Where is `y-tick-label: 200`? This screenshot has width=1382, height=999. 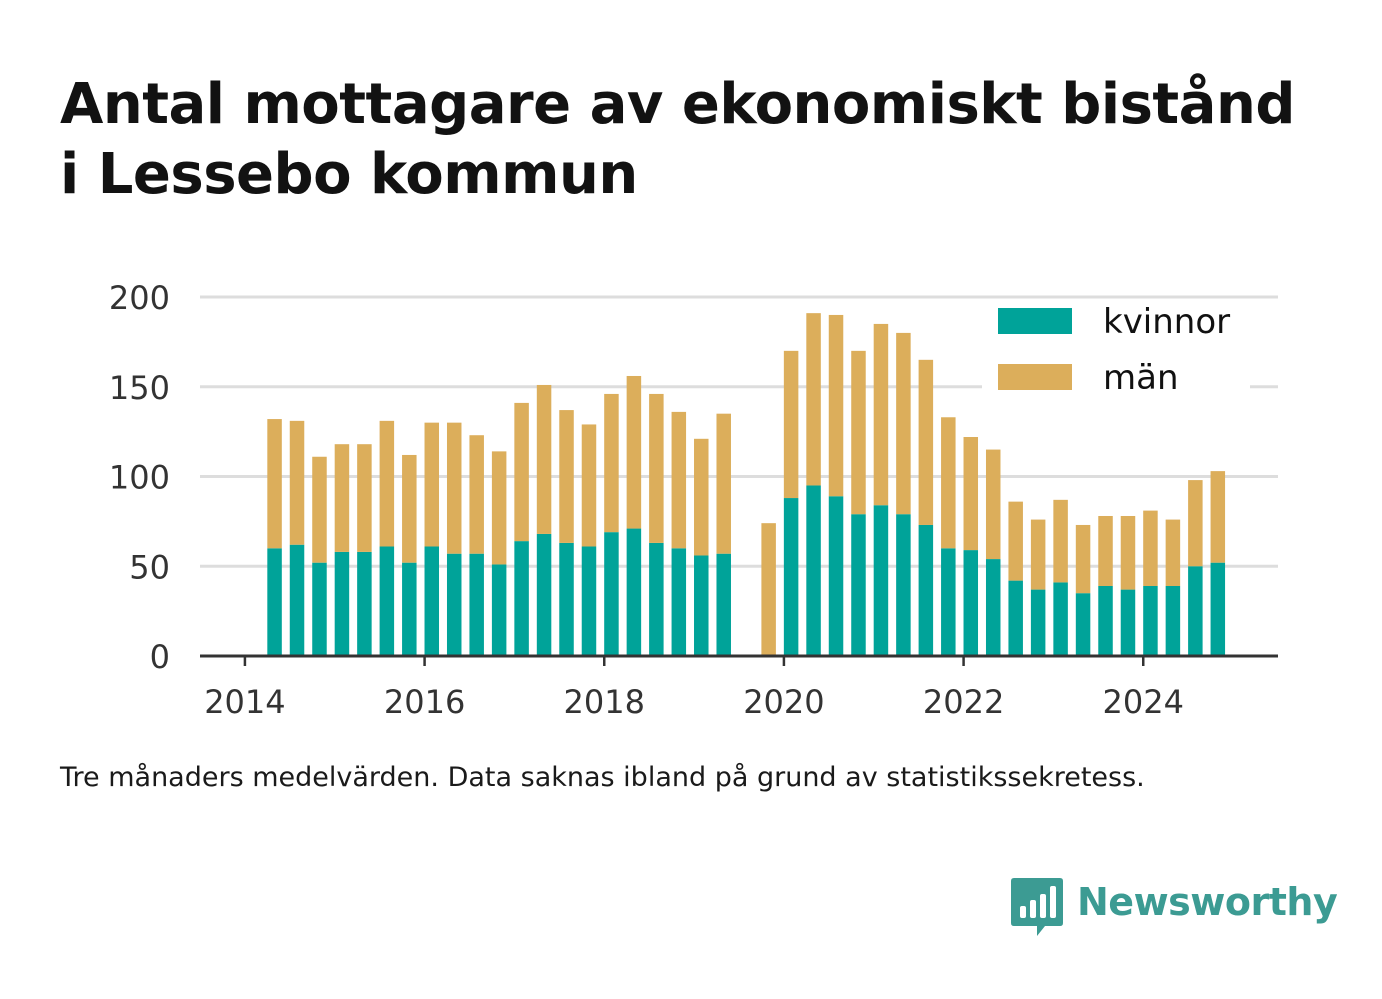 y-tick-label: 200 is located at coordinates (139, 298).